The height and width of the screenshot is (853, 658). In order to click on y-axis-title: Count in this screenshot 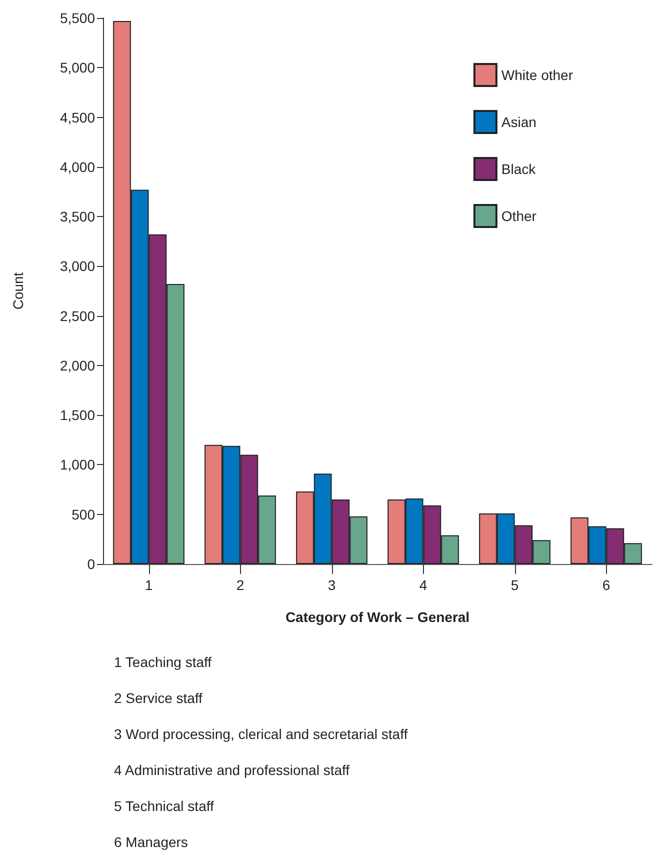, I will do `click(18, 291)`.